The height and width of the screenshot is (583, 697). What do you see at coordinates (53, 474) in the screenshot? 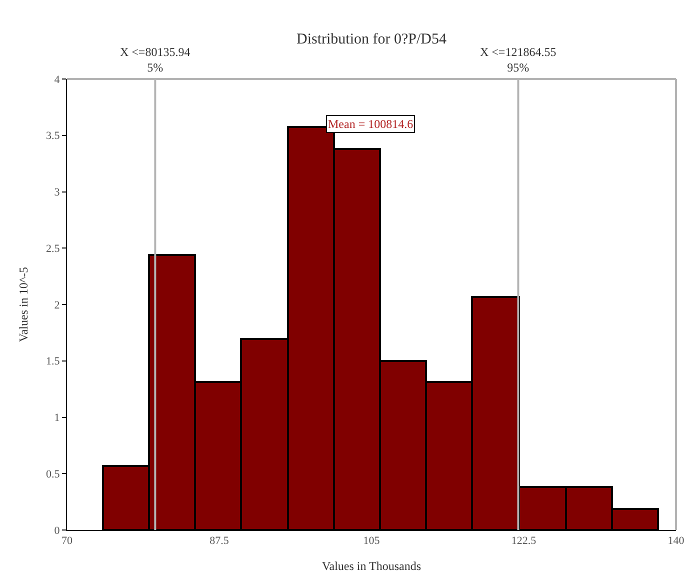
I see `y-tick-label: 0.5` at bounding box center [53, 474].